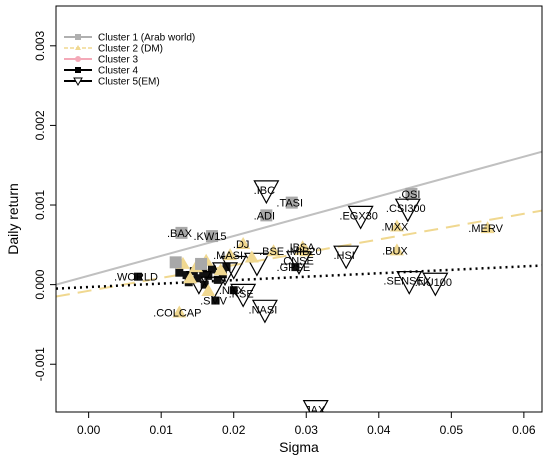 The image size is (550, 461). I want to click on point-label-bax: .BAX, so click(180, 234).